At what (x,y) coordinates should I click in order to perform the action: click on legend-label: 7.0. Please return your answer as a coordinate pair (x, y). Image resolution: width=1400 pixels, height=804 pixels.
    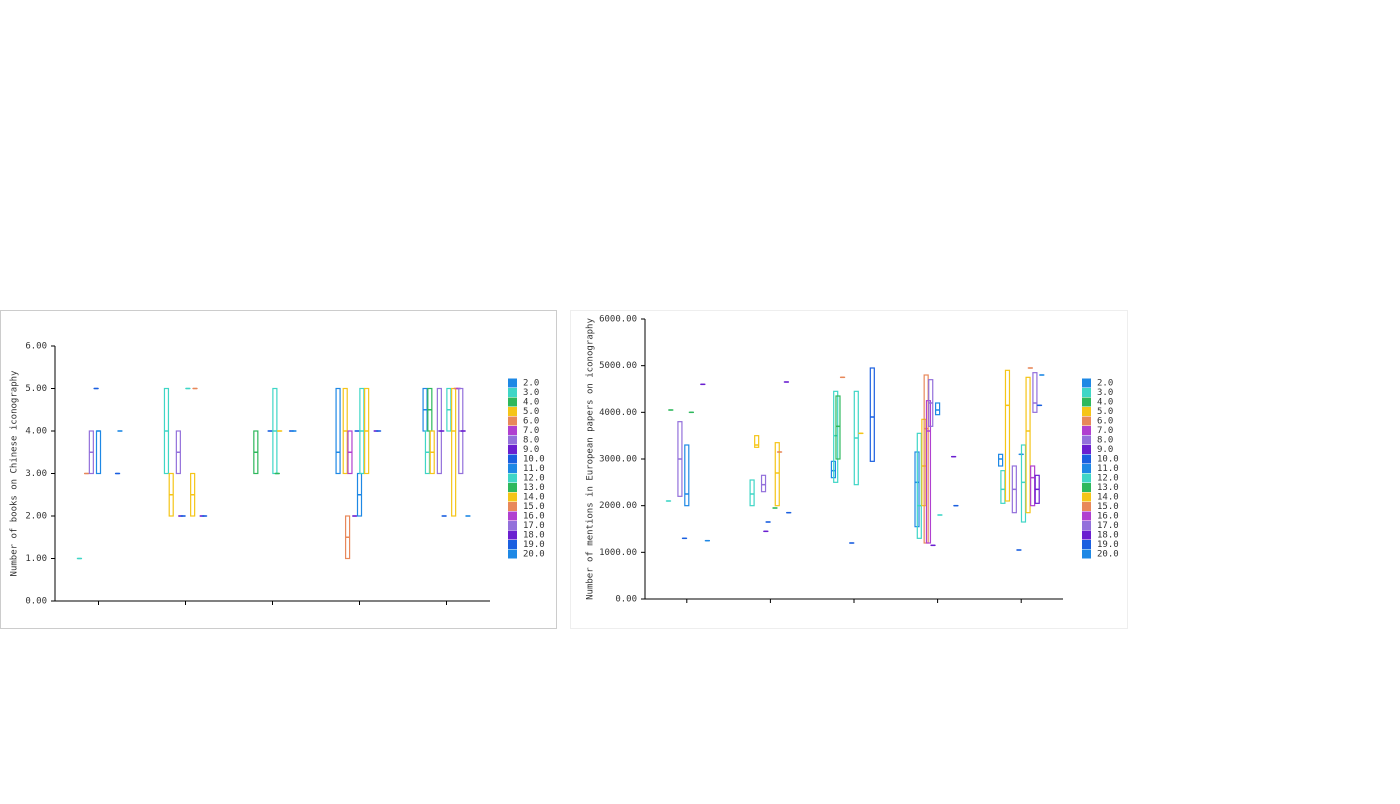
    Looking at the image, I should click on (1105, 431).